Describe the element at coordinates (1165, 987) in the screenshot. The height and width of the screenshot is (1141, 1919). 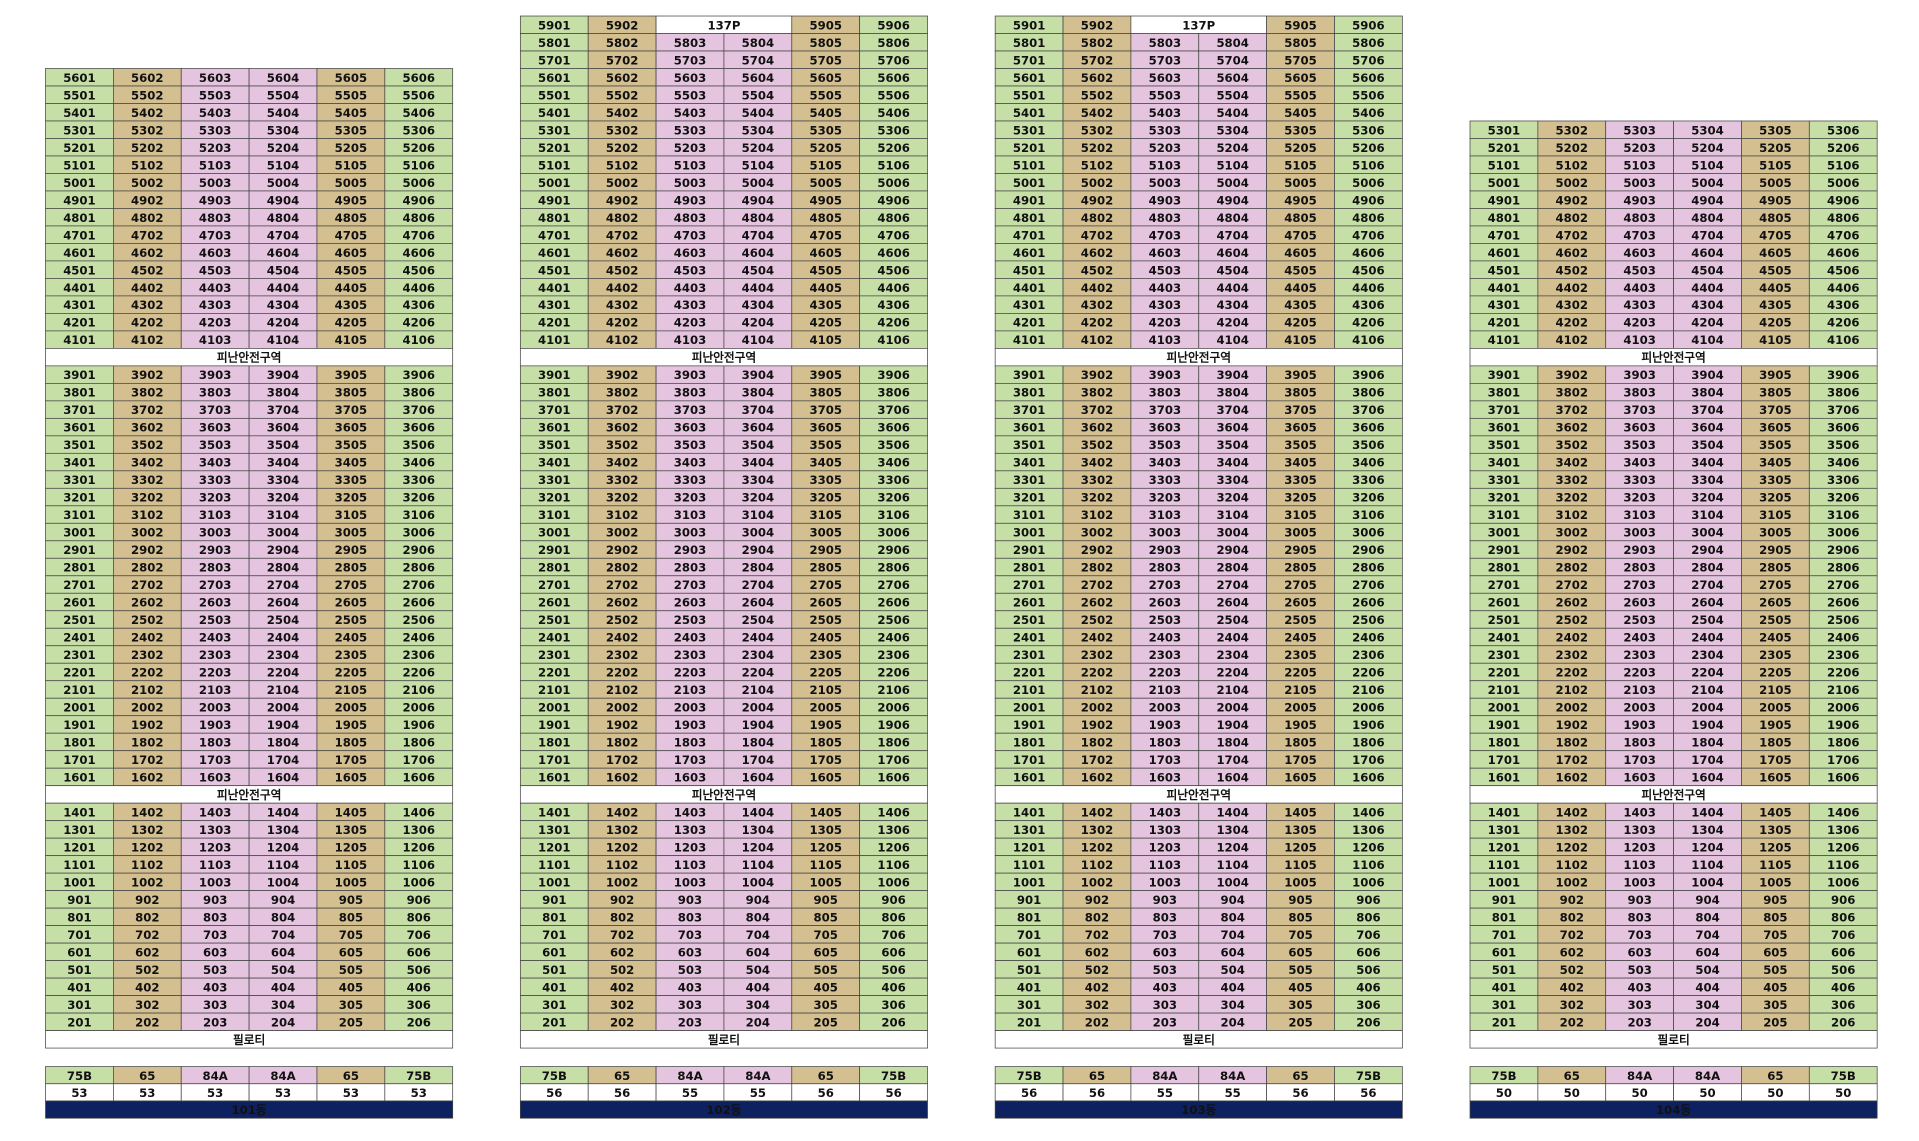
I see `unit-number: 403` at that location.